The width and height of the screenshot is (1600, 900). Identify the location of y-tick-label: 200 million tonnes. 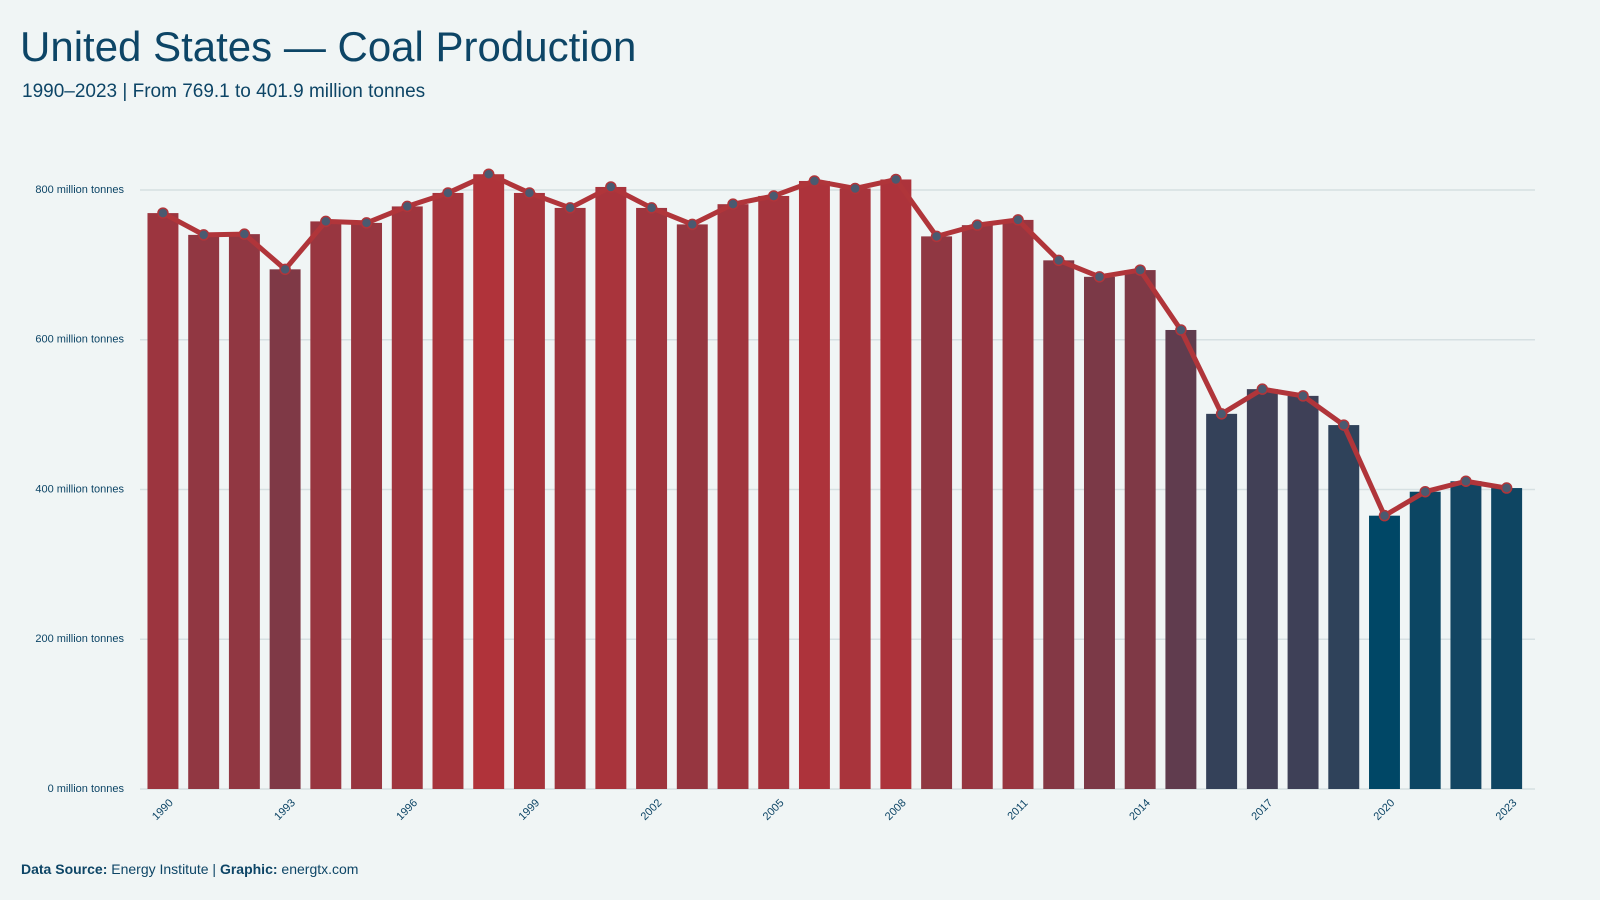
(79, 639).